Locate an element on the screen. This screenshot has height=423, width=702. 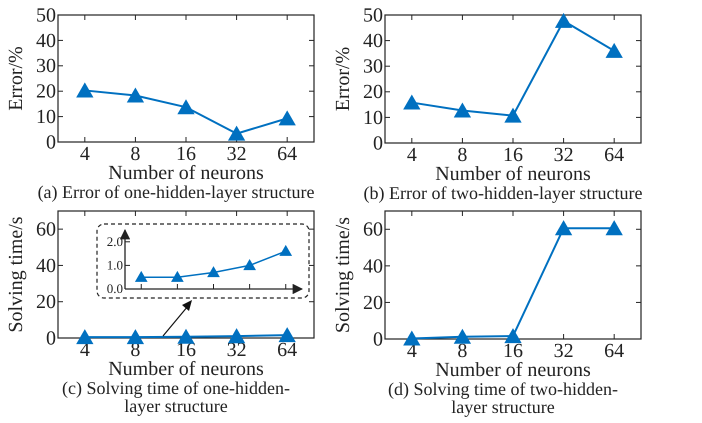
text: (b) Error of two-hidden-layer structure is located at coordinates (503, 193).